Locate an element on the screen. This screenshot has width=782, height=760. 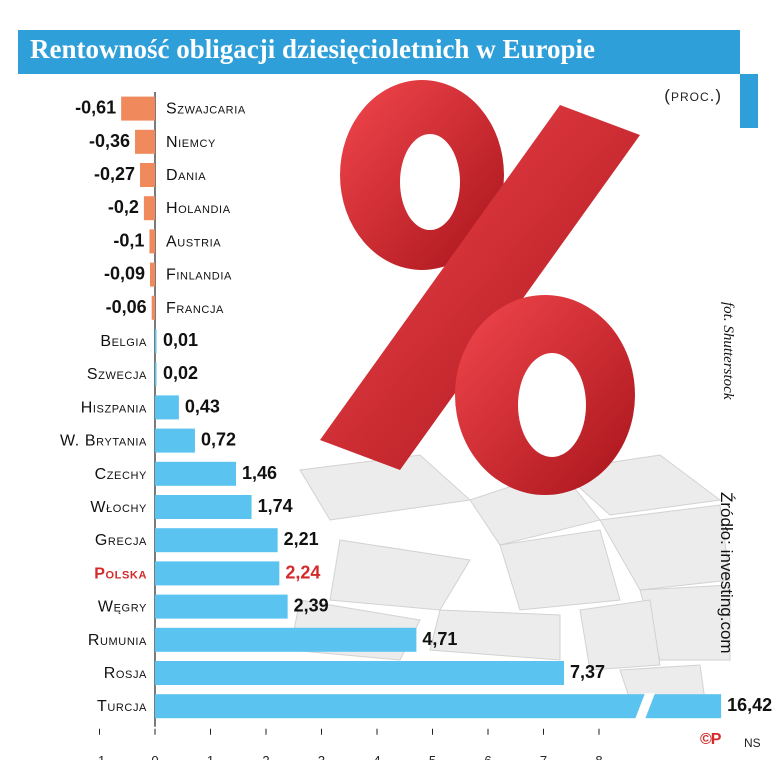
x-tick-label: 4 is located at coordinates (376, 756).